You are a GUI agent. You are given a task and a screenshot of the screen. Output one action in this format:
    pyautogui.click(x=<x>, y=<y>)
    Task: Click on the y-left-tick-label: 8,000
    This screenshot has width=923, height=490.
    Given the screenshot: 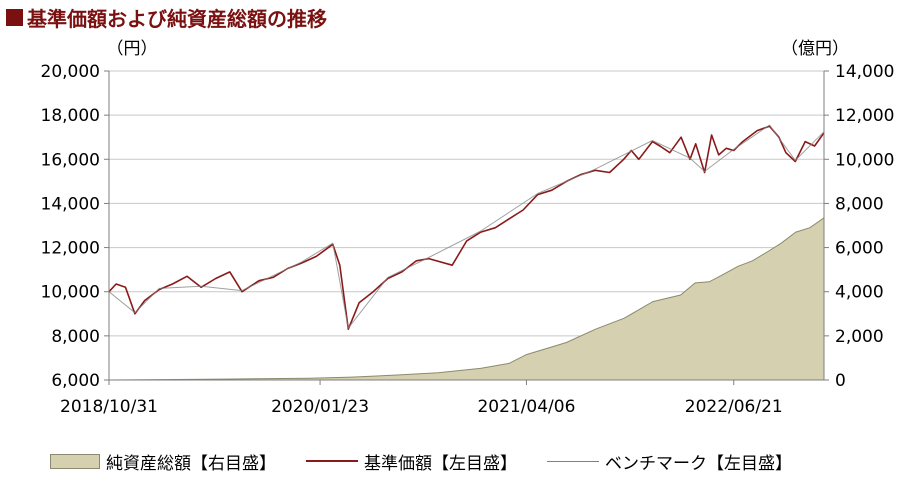 What is the action you would take?
    pyautogui.click(x=75, y=337)
    